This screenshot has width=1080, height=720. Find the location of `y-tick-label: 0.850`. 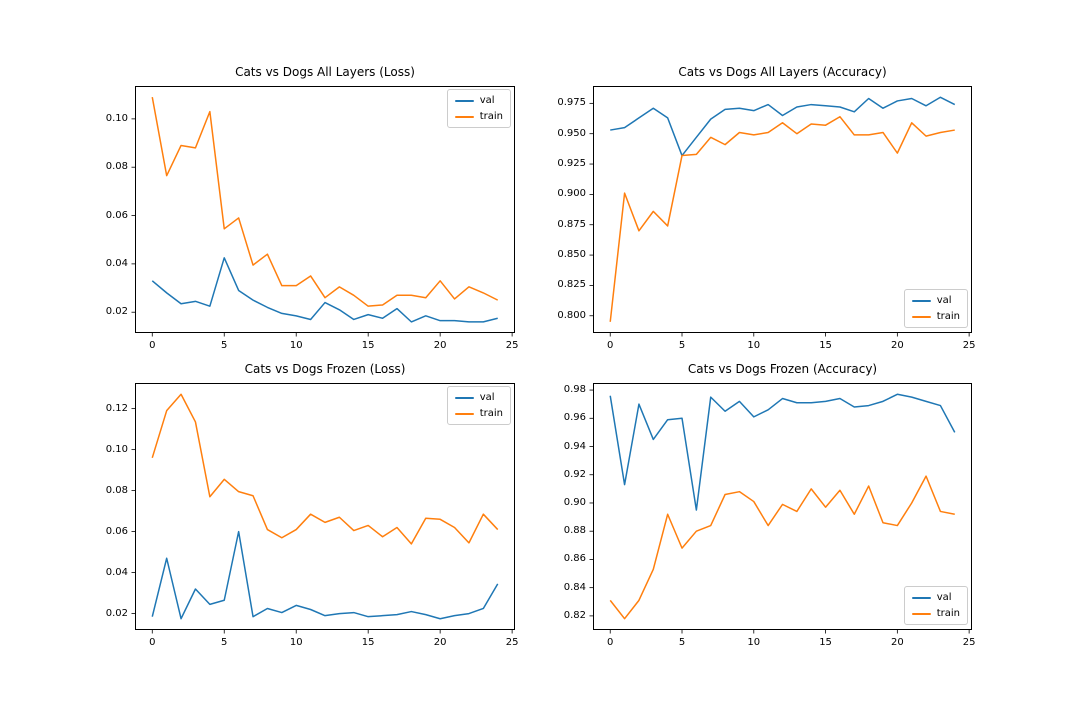

y-tick-label: 0.850 is located at coordinates (571, 255).